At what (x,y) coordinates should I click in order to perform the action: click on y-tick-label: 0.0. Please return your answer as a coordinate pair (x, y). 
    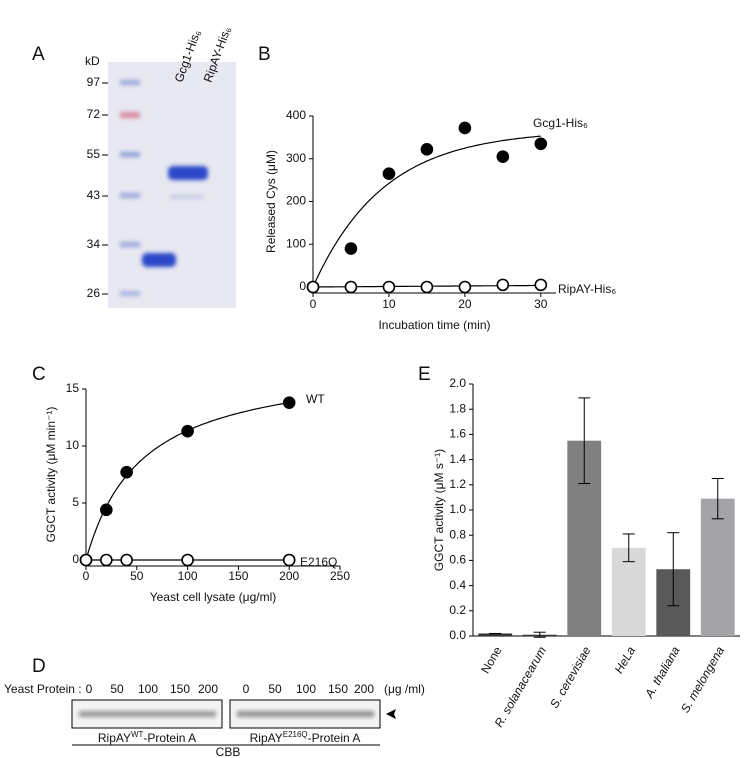
    Looking at the image, I should click on (457, 635).